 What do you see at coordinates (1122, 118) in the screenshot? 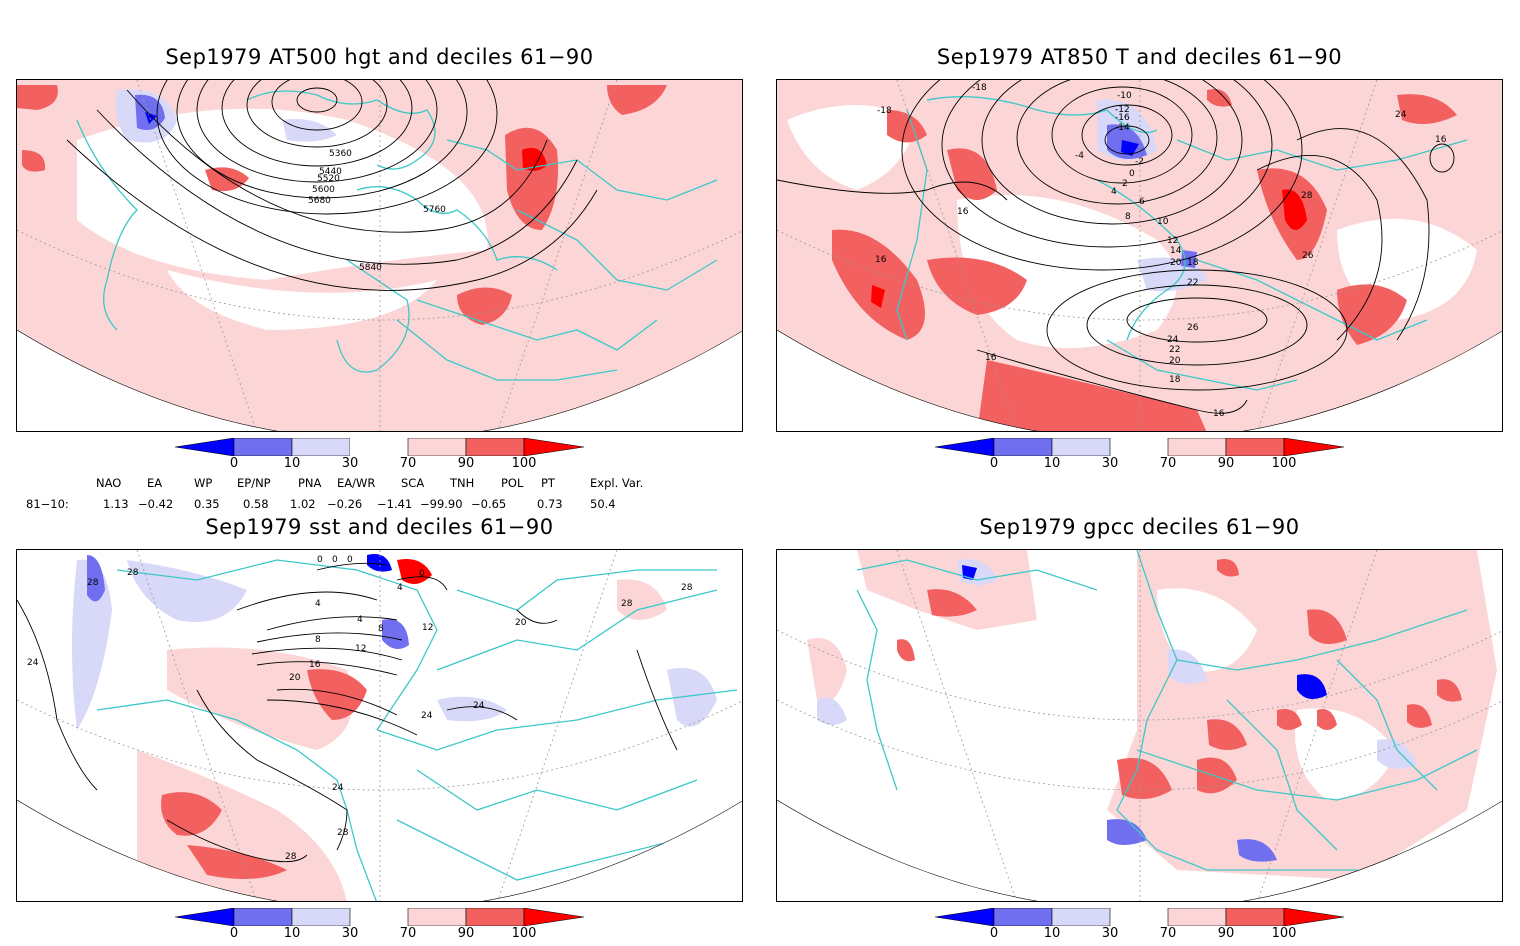
I see `contour-label: -16` at bounding box center [1122, 118].